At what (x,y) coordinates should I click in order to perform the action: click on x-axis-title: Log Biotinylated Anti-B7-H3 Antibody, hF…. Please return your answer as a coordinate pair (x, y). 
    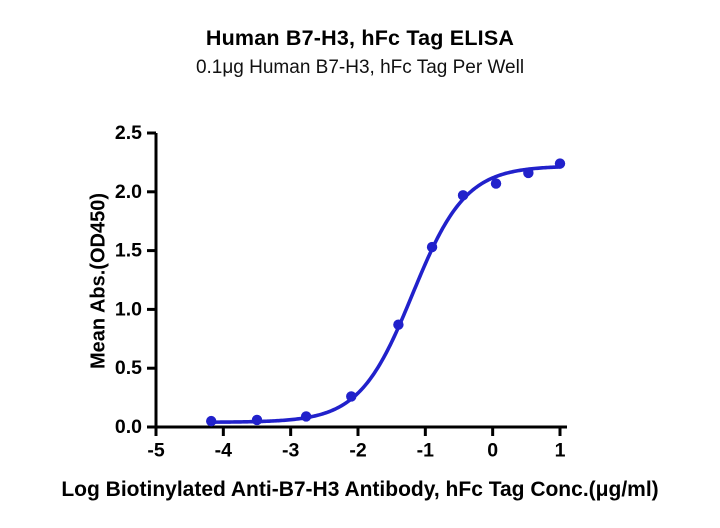
    Looking at the image, I should click on (360, 489).